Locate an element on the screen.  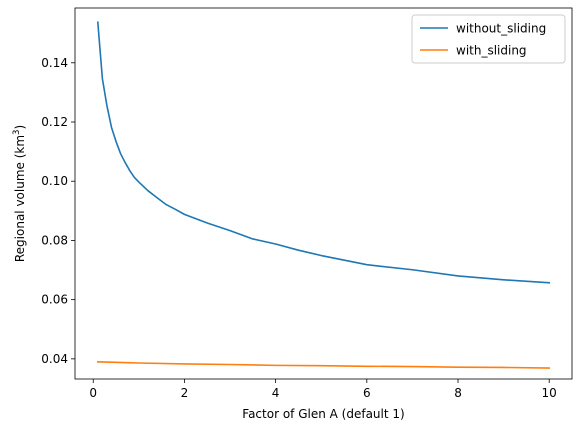
legend-box is located at coordinates (488, 39).